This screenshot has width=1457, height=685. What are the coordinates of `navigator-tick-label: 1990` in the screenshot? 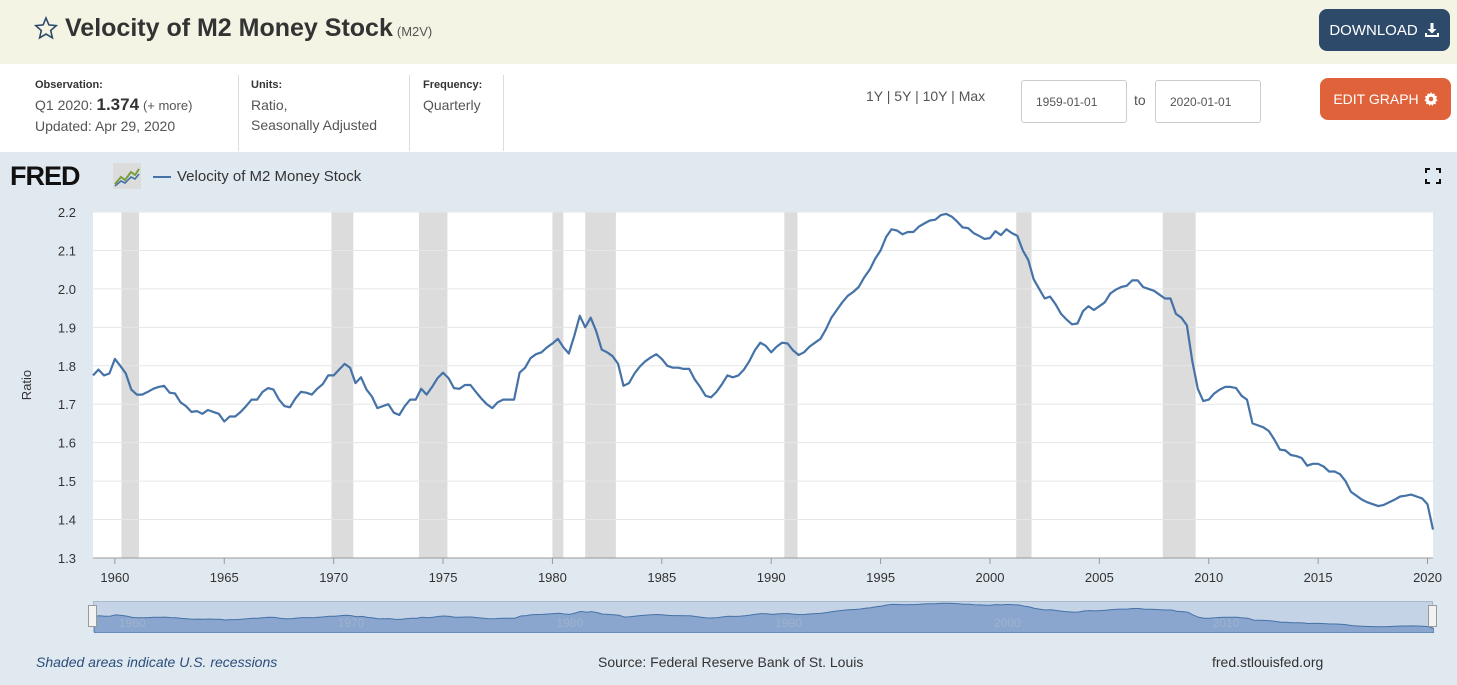 It's located at (788, 623).